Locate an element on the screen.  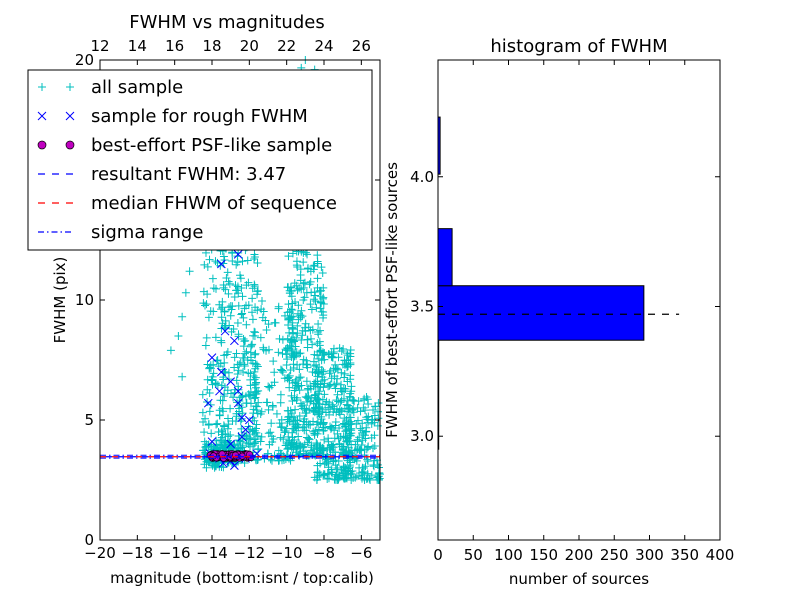
legend-item: all sample is located at coordinates (110, 87).